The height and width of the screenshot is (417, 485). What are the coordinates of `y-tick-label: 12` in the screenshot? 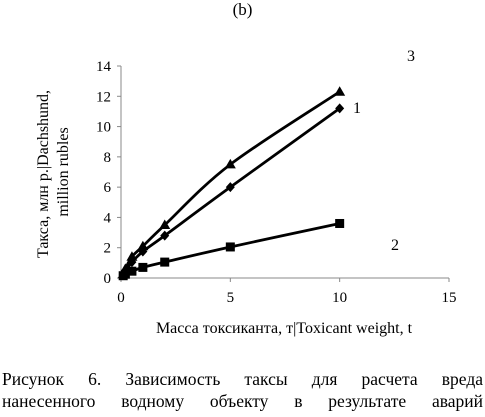 It's located at (103, 97).